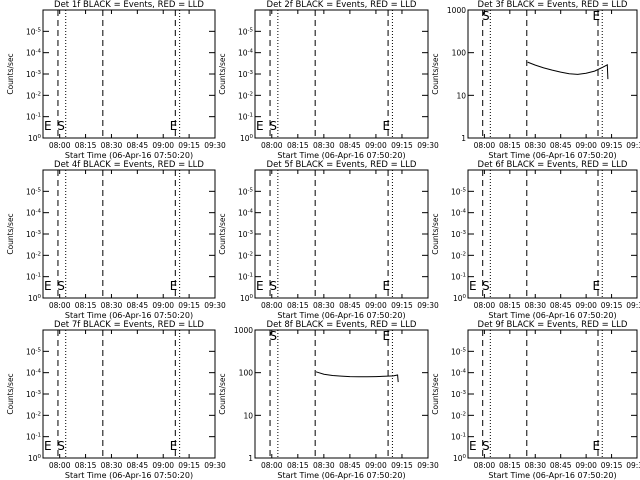  What do you see at coordinates (342, 165) in the screenshot?
I see `panel-title: Det 5f BLACK = Events, RED = LLD` at bounding box center [342, 165].